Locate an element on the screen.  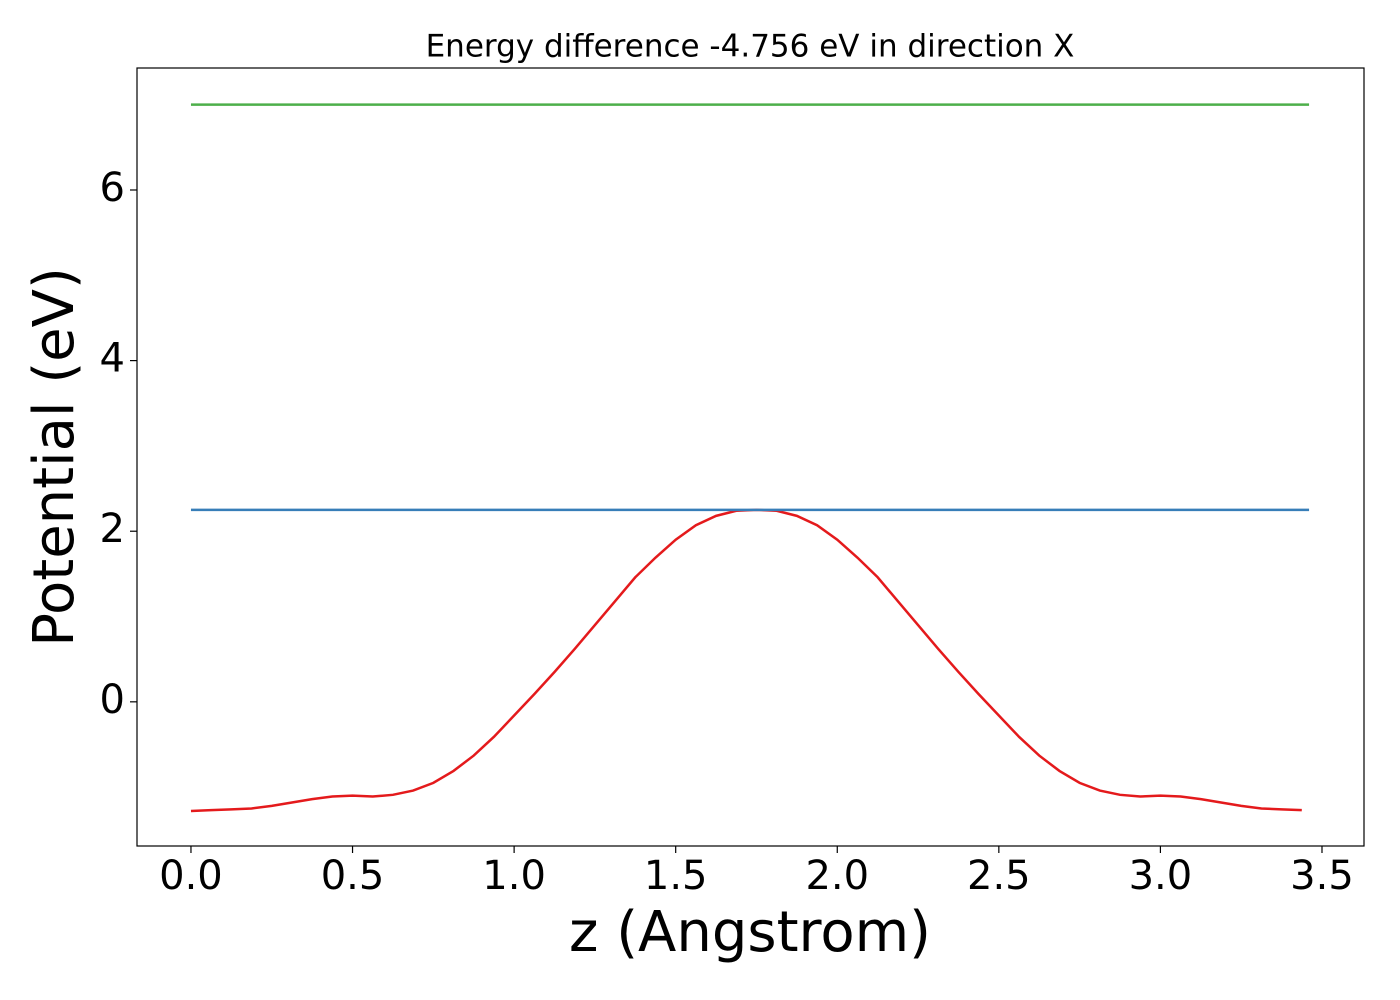
x-axis-label: z (Angstrom) is located at coordinates (750, 932).